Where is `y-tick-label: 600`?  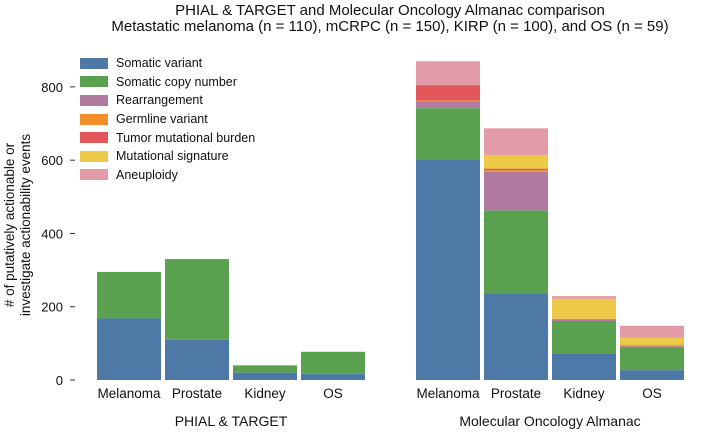
y-tick-label: 600 is located at coordinates (52, 160).